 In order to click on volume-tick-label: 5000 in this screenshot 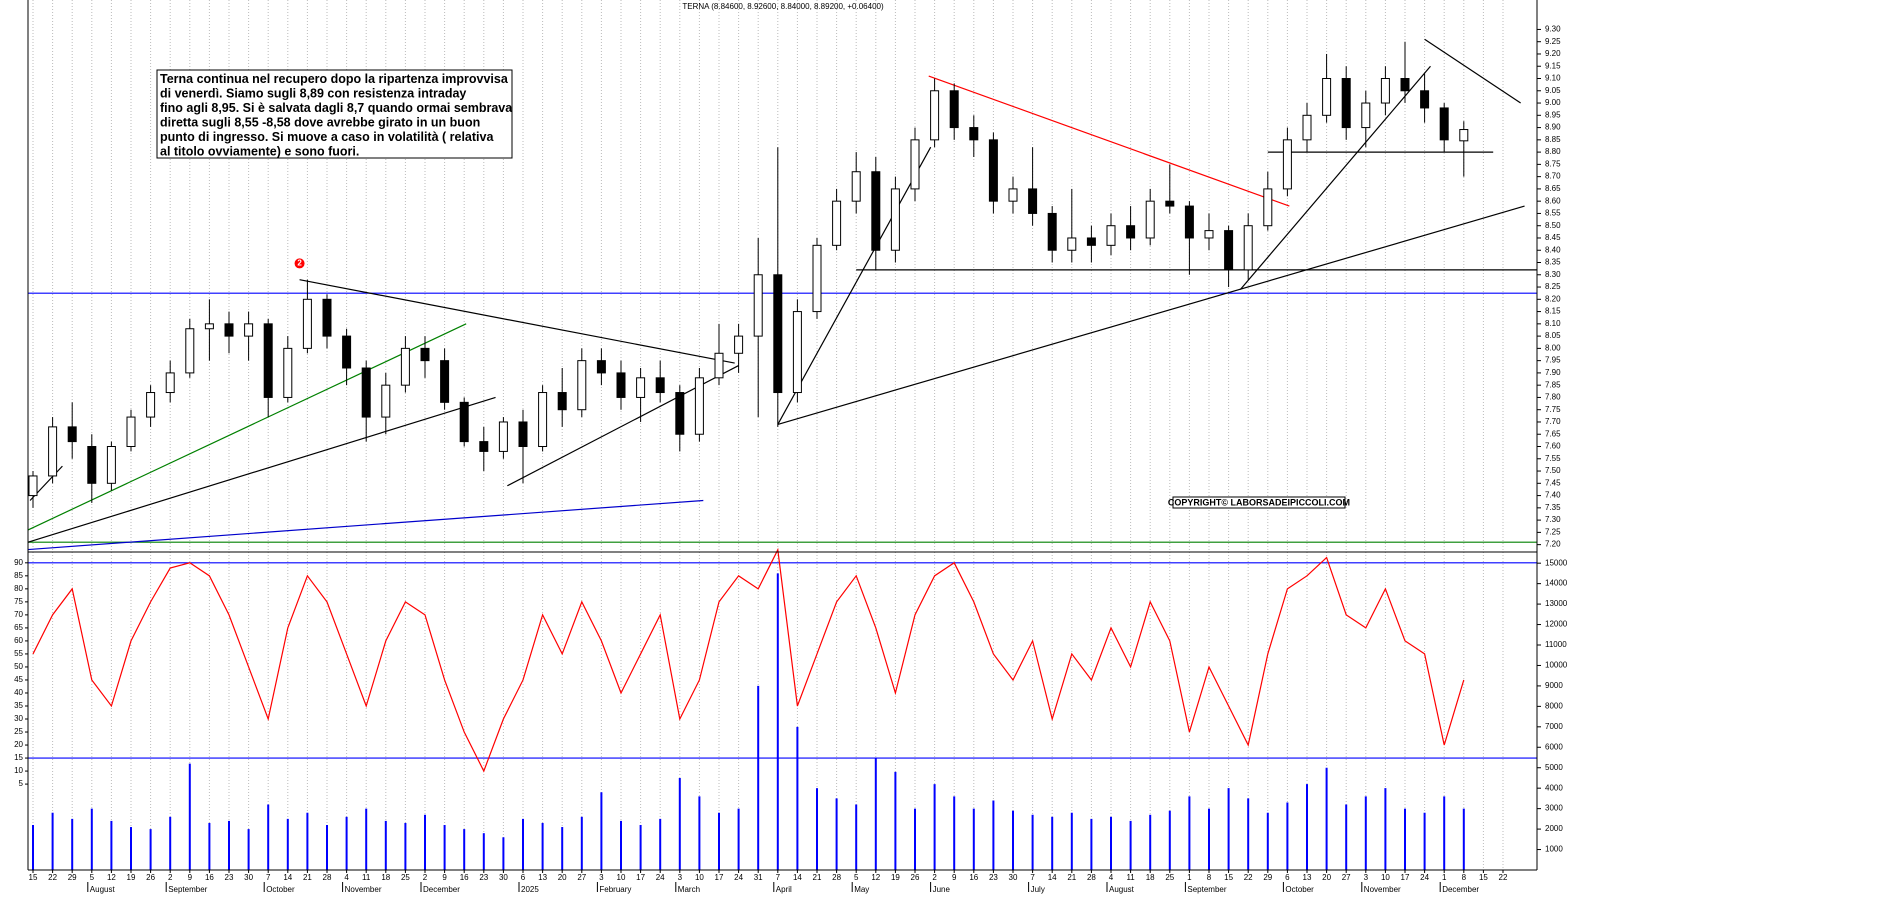, I will do `click(1554, 767)`.